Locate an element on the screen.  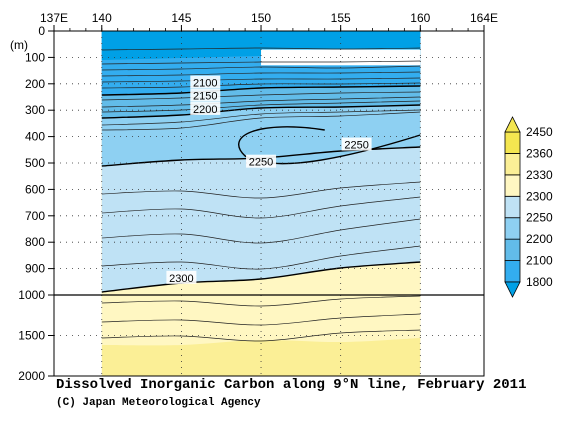
contour-label-5: 2300 is located at coordinates (181, 279).